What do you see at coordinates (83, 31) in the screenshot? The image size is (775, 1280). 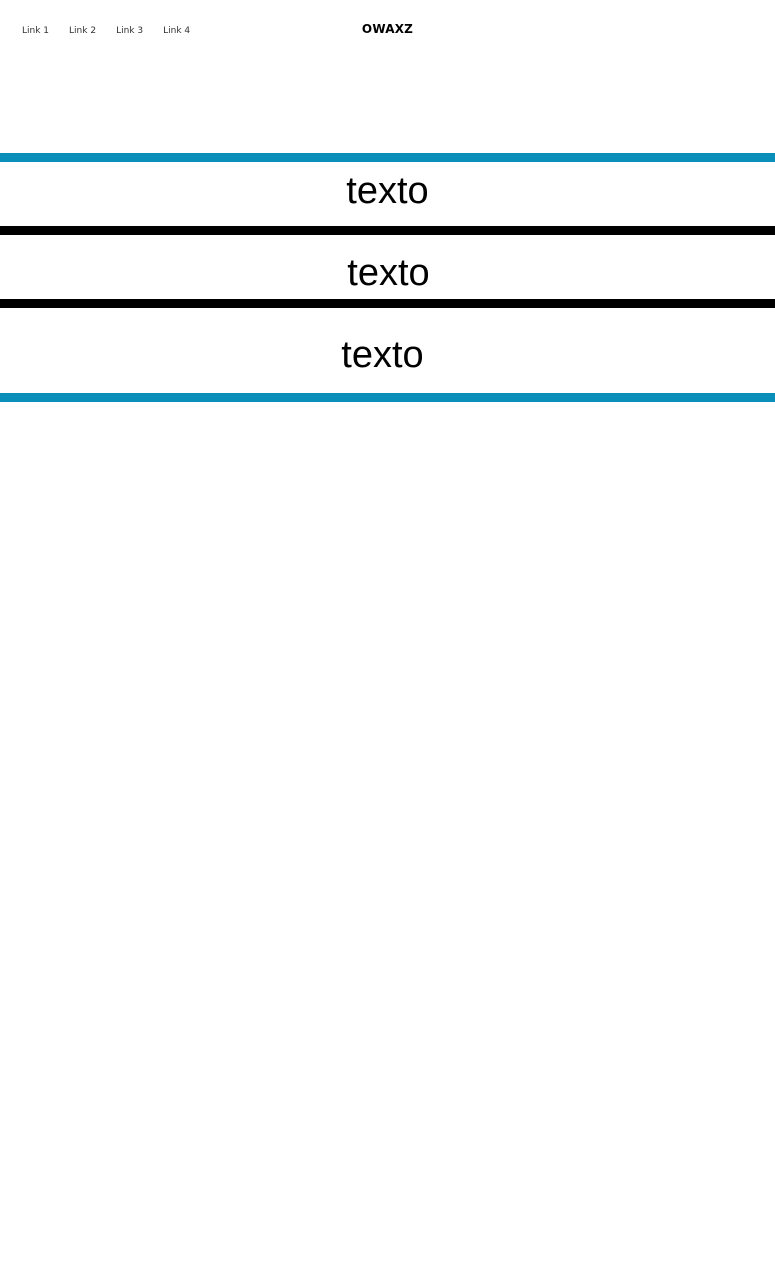 I see `nav-link-2: Link 2` at bounding box center [83, 31].